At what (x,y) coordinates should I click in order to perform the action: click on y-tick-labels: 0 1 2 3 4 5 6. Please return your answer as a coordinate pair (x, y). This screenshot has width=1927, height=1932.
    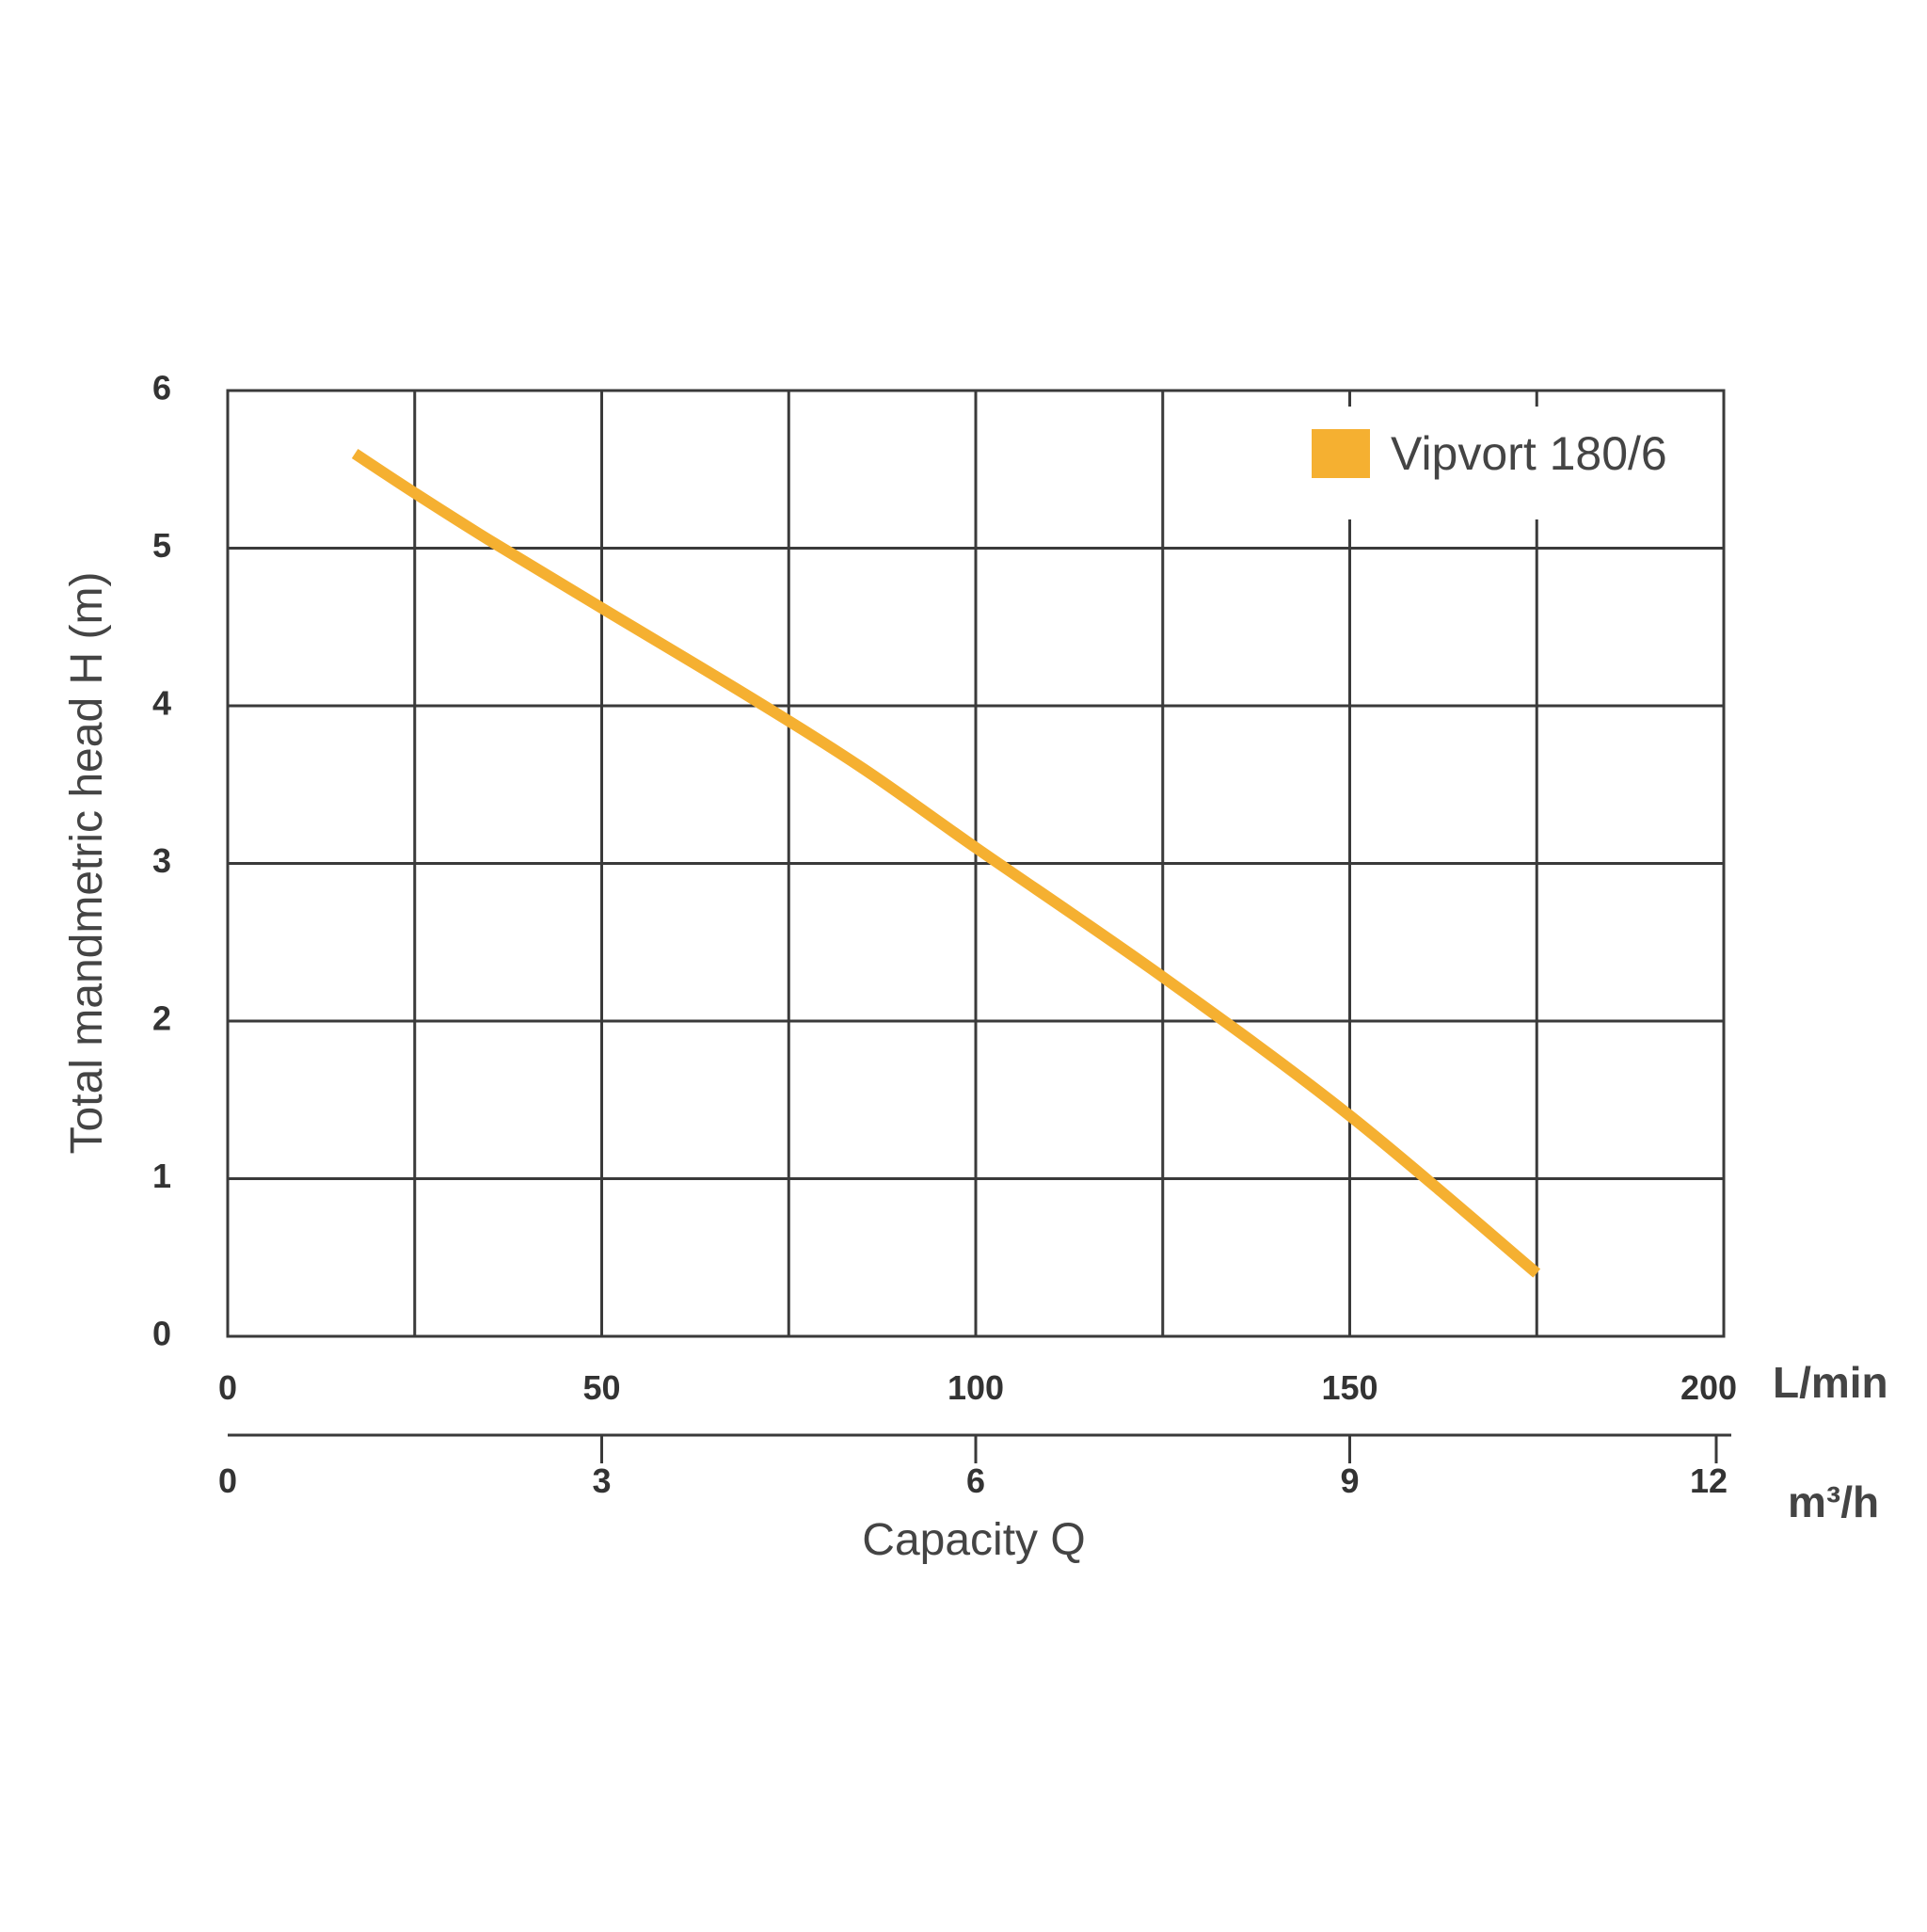
    Looking at the image, I should click on (161, 861).